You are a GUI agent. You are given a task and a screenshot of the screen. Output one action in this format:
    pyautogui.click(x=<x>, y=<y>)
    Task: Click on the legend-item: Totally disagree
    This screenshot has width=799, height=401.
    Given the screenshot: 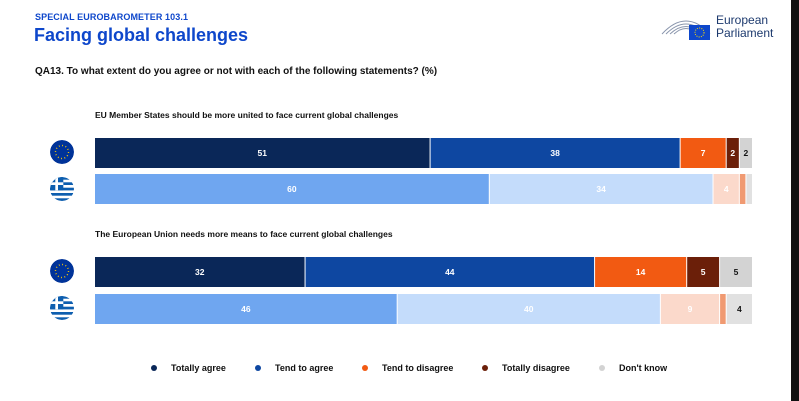 What is the action you would take?
    pyautogui.click(x=526, y=368)
    